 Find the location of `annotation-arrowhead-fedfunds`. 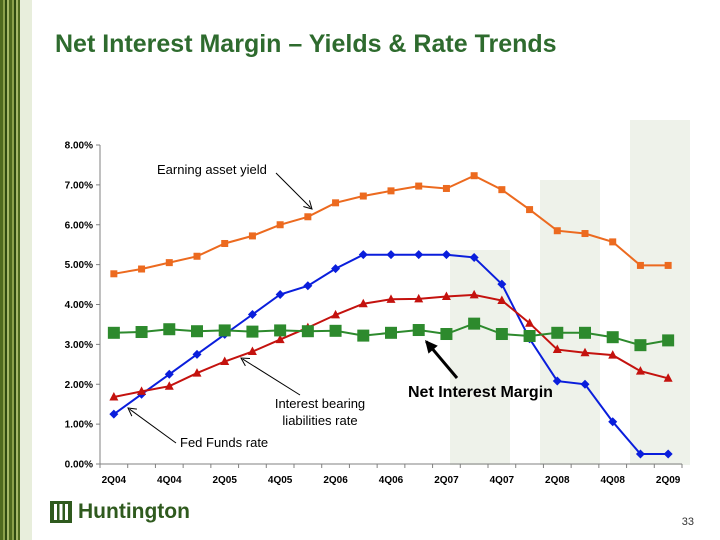

annotation-arrowhead-fedfunds is located at coordinates (132, 412).